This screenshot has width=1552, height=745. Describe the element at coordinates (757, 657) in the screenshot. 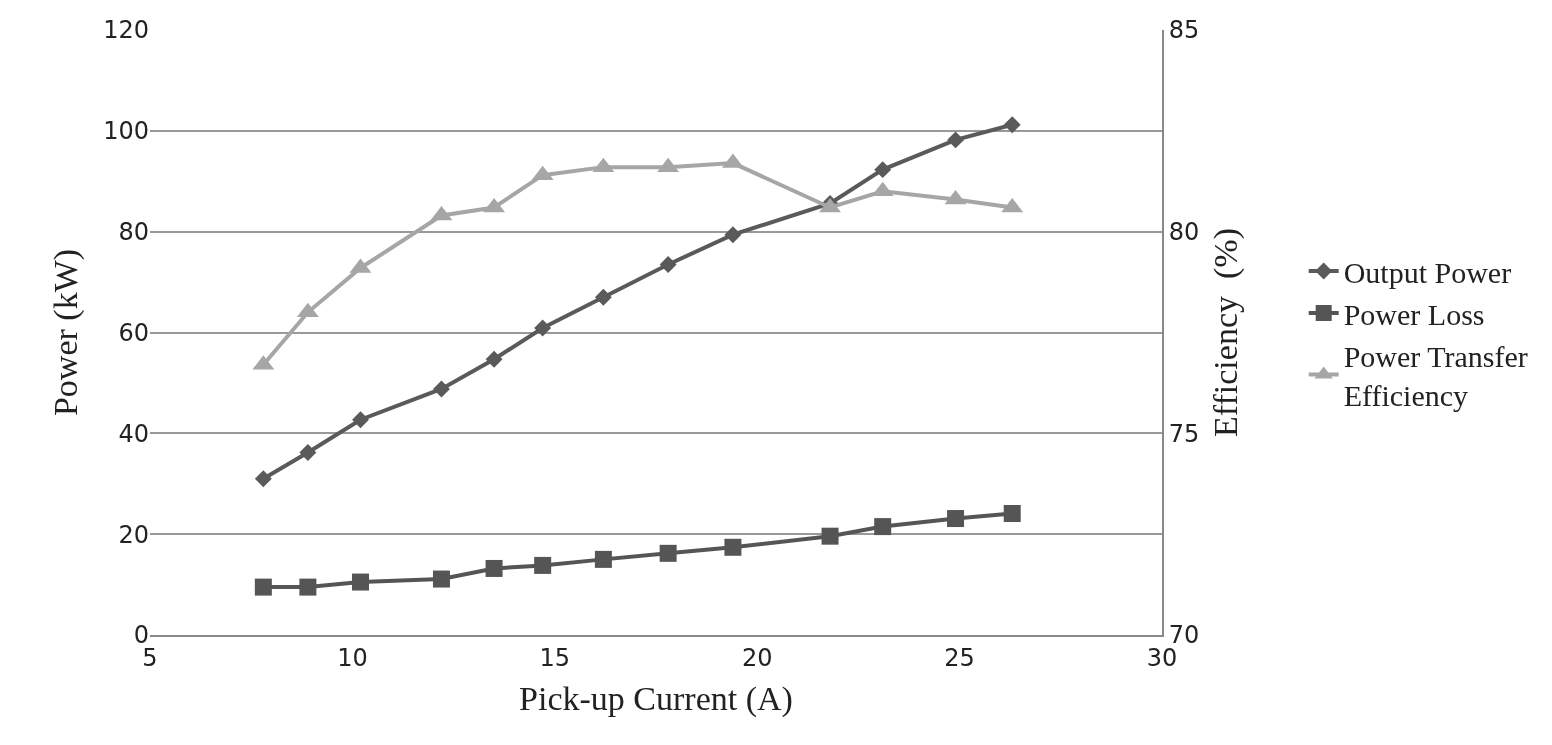

I see `x-tick-label: 20` at that location.